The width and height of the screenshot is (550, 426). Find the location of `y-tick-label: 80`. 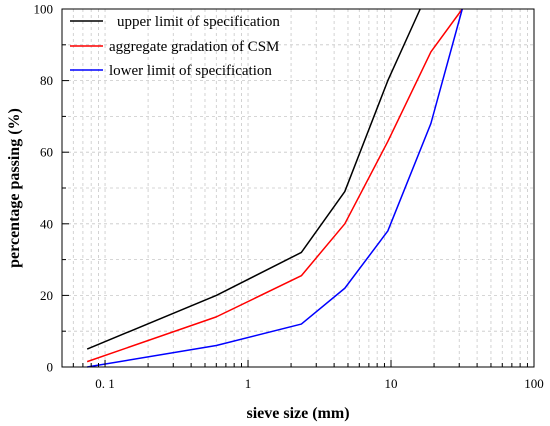

y-tick-label: 80 is located at coordinates (46, 80).